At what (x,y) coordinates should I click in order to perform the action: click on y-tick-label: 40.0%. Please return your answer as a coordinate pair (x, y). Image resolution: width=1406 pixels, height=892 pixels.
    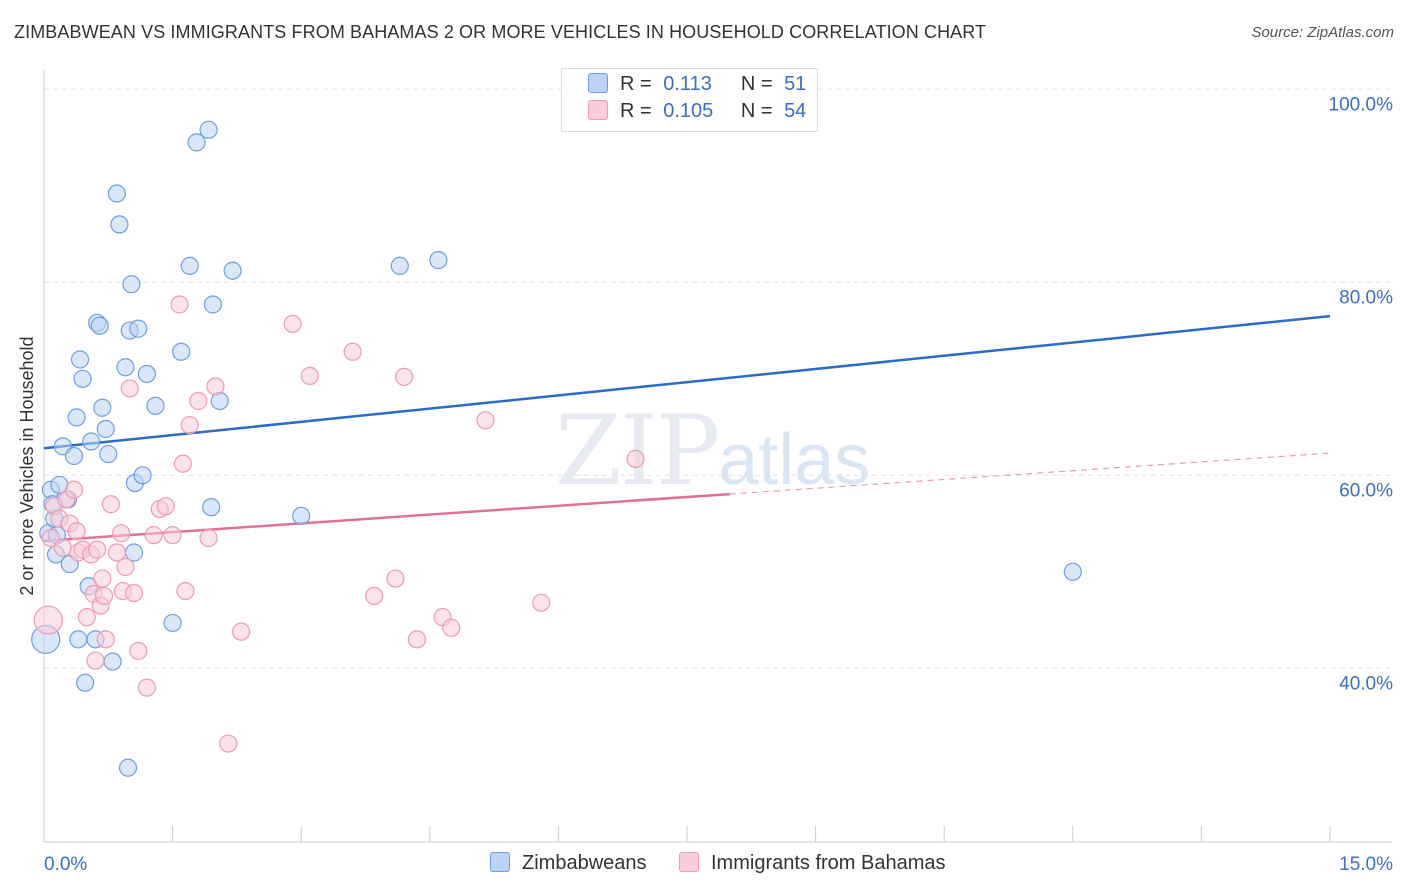
    Looking at the image, I should click on (1366, 683).